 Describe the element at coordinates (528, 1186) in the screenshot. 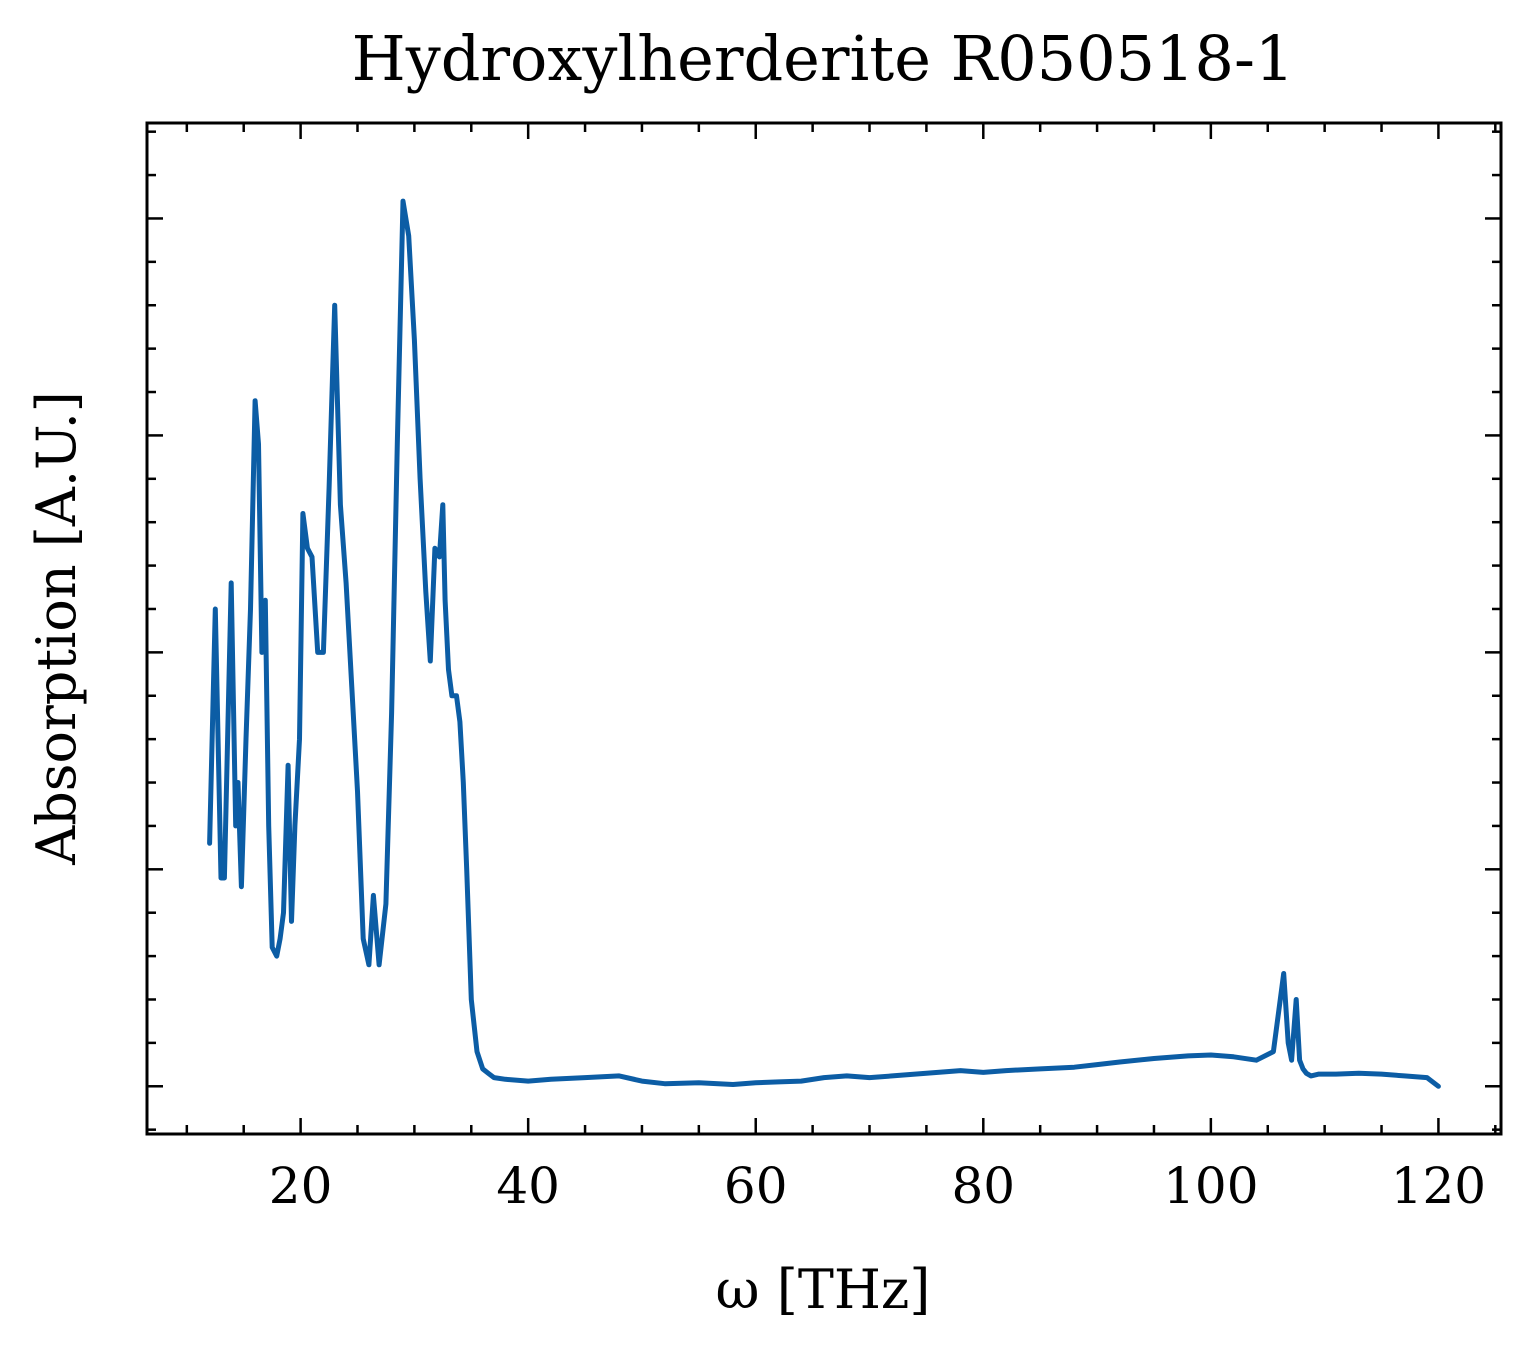

I see `x-tick-label: 40` at that location.